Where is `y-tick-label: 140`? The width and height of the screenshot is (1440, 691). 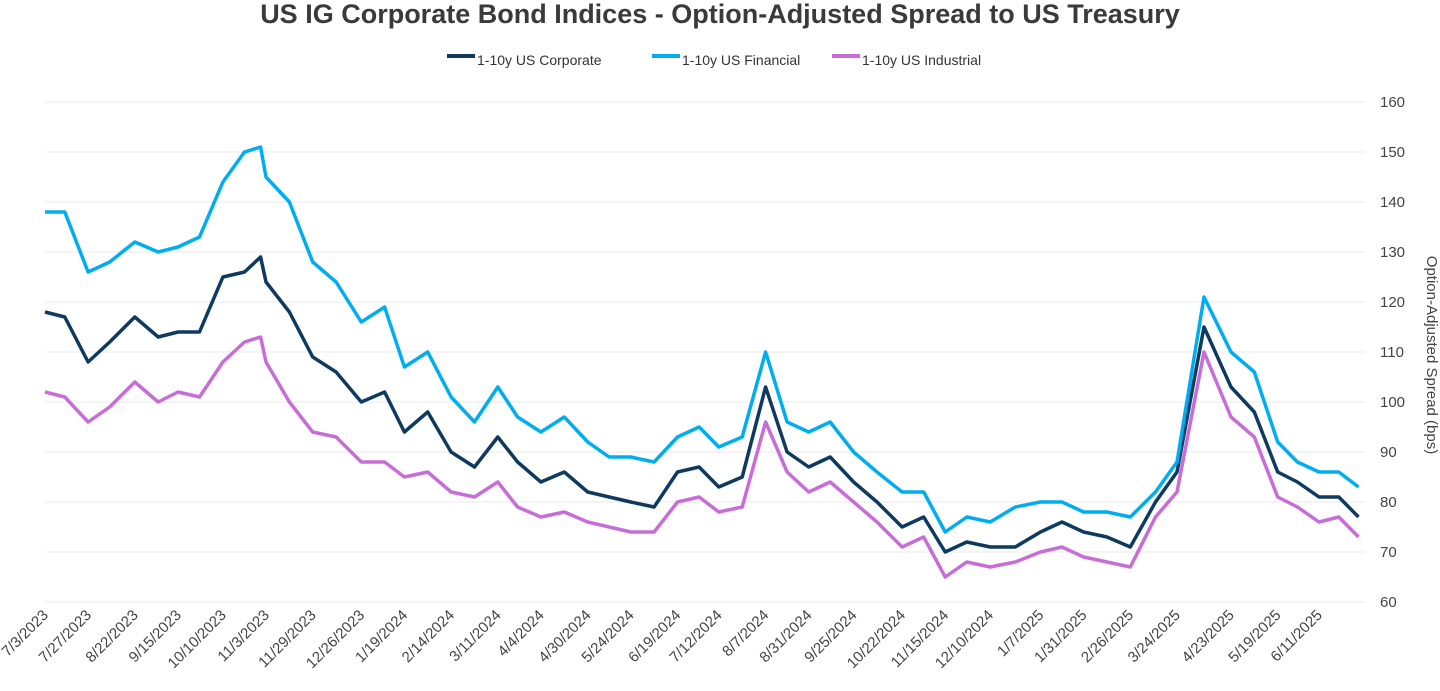 y-tick-label: 140 is located at coordinates (1392, 202).